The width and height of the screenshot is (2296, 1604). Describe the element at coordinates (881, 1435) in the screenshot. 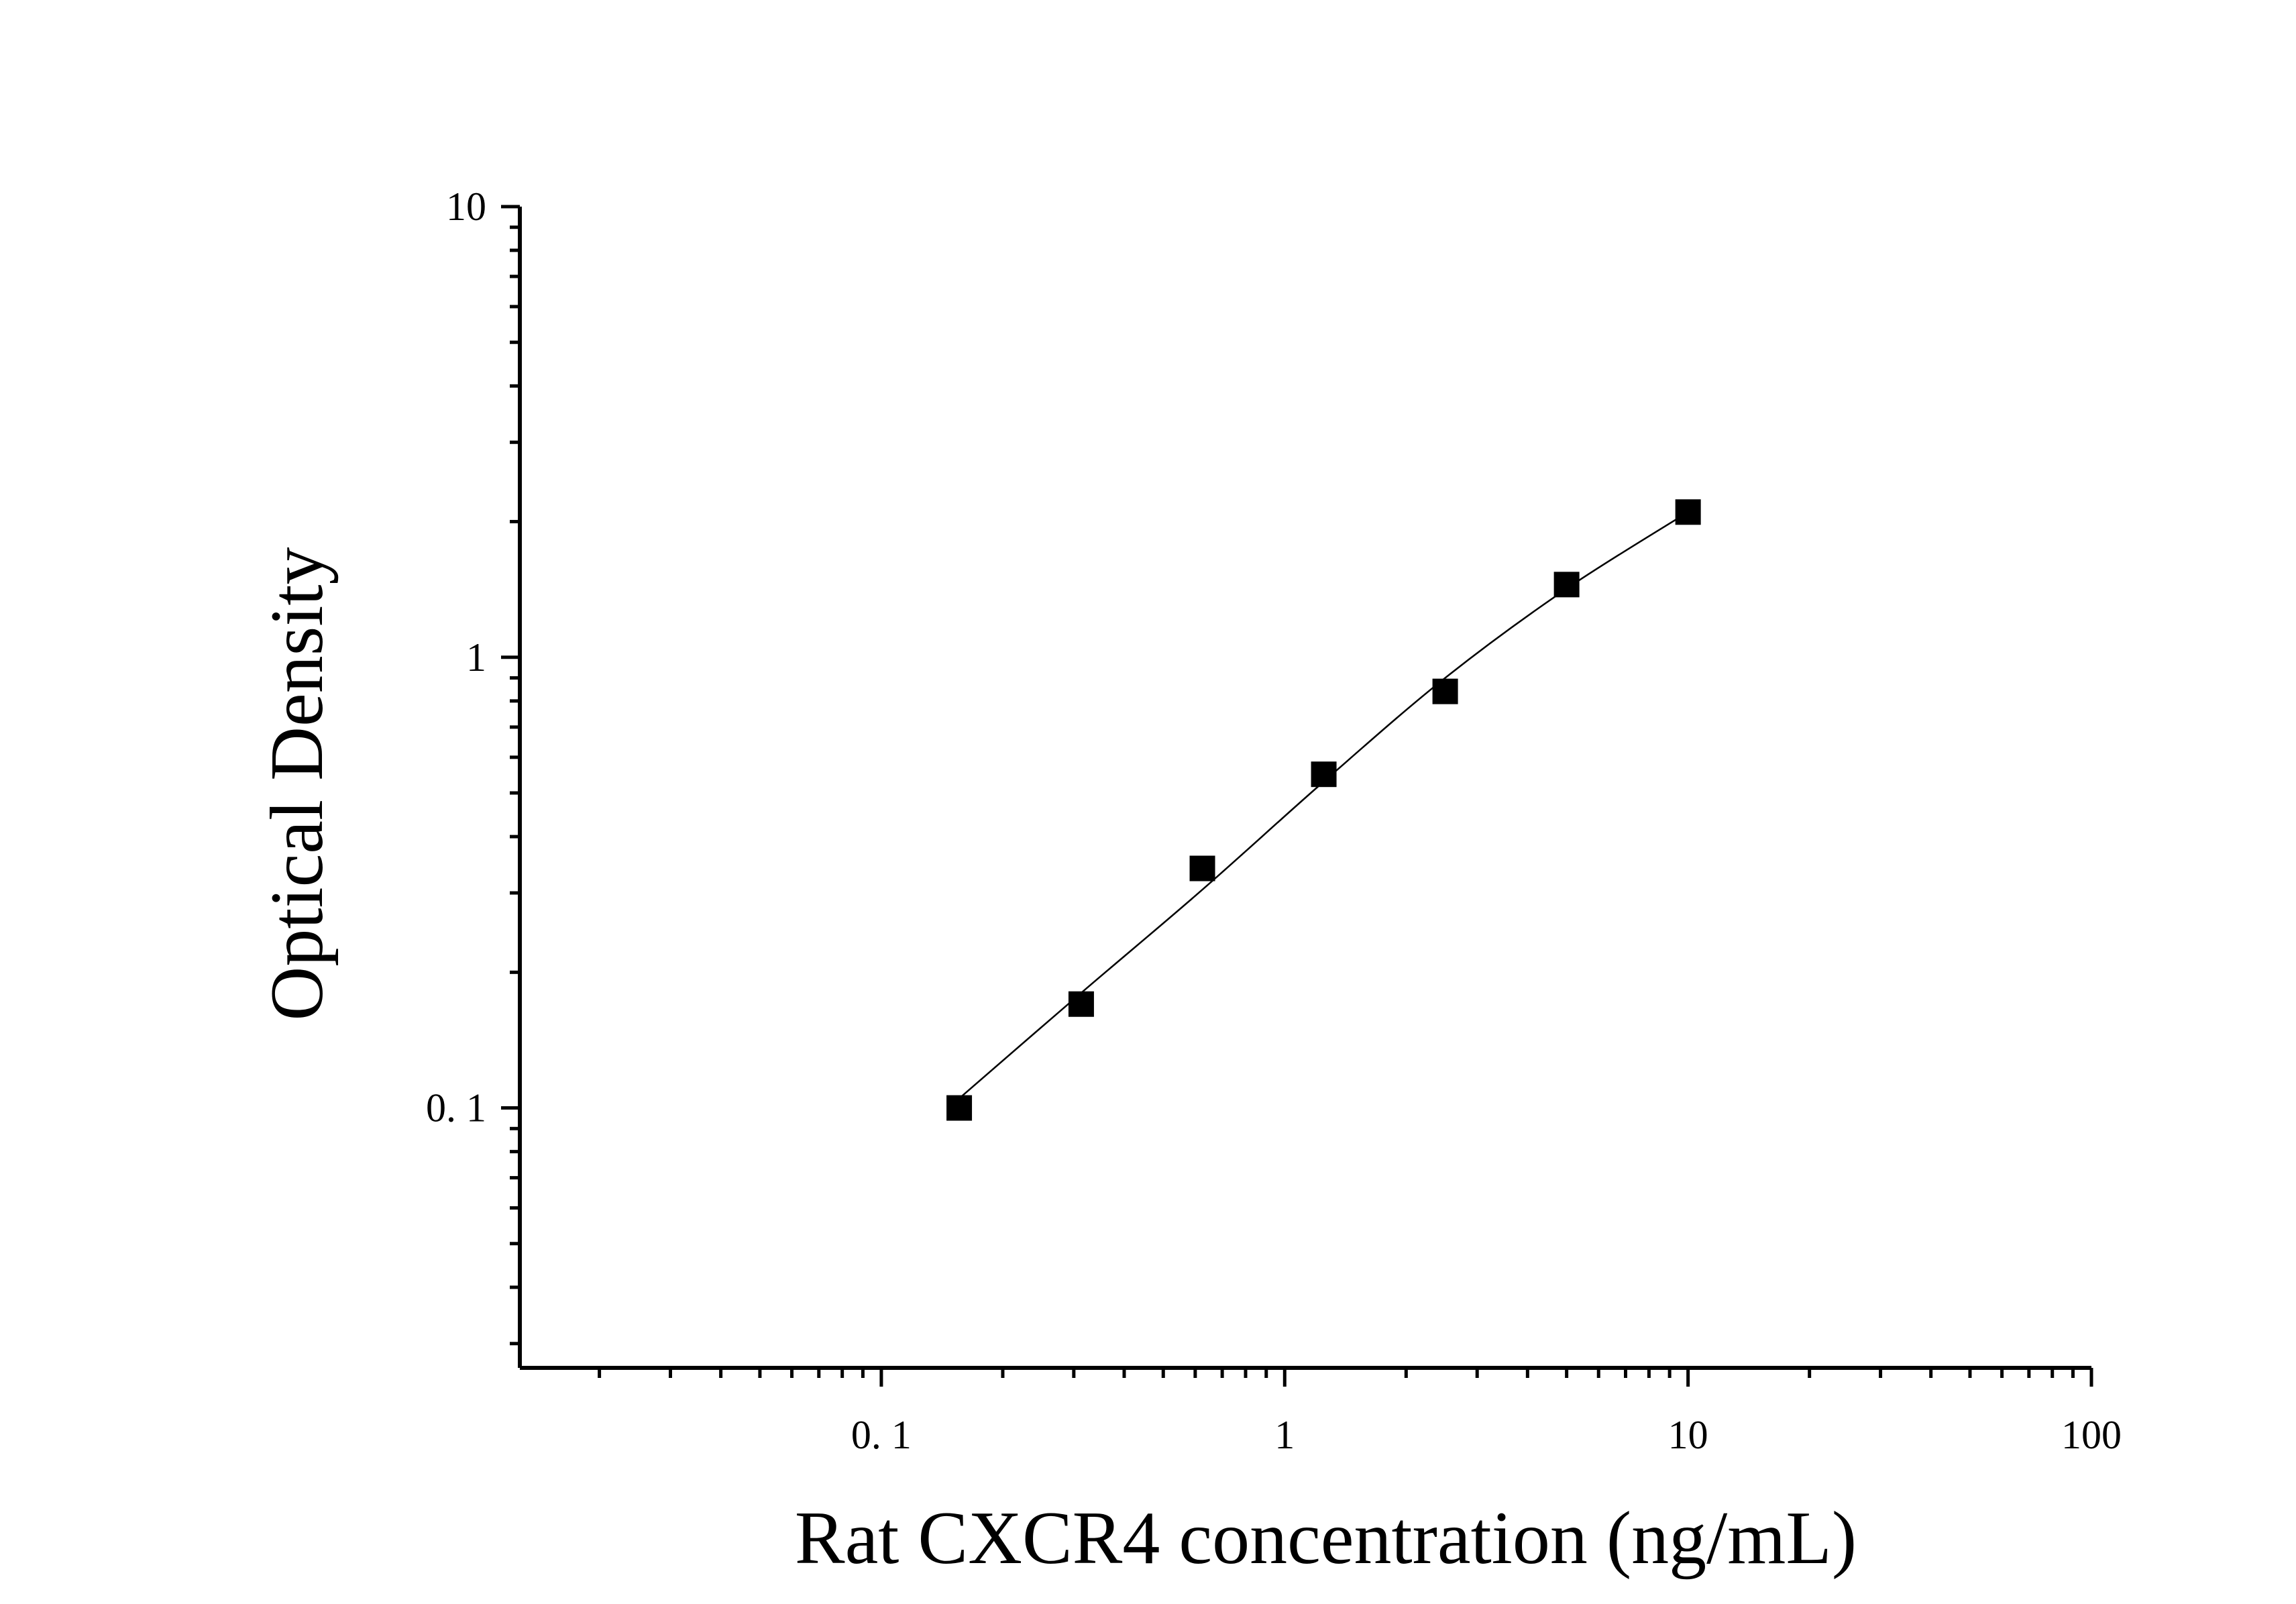

I see `x-tick-label: 0. 1` at that location.